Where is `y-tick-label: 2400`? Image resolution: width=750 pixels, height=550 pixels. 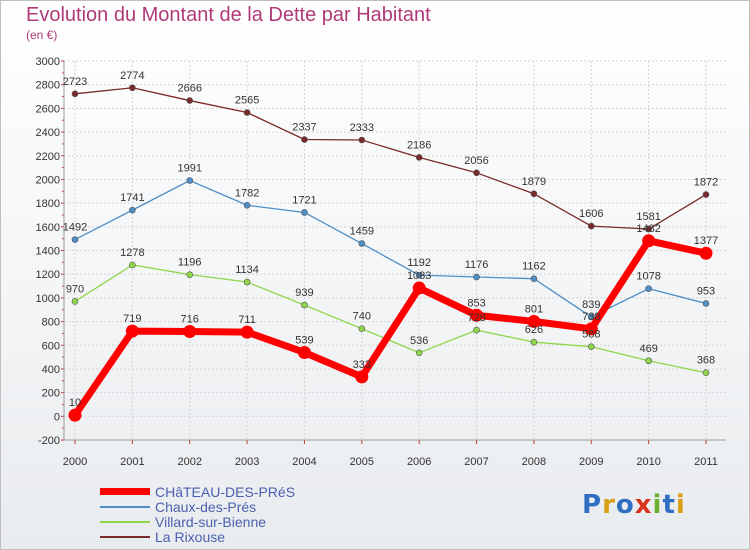
y-tick-label: 2400 is located at coordinates (48, 133).